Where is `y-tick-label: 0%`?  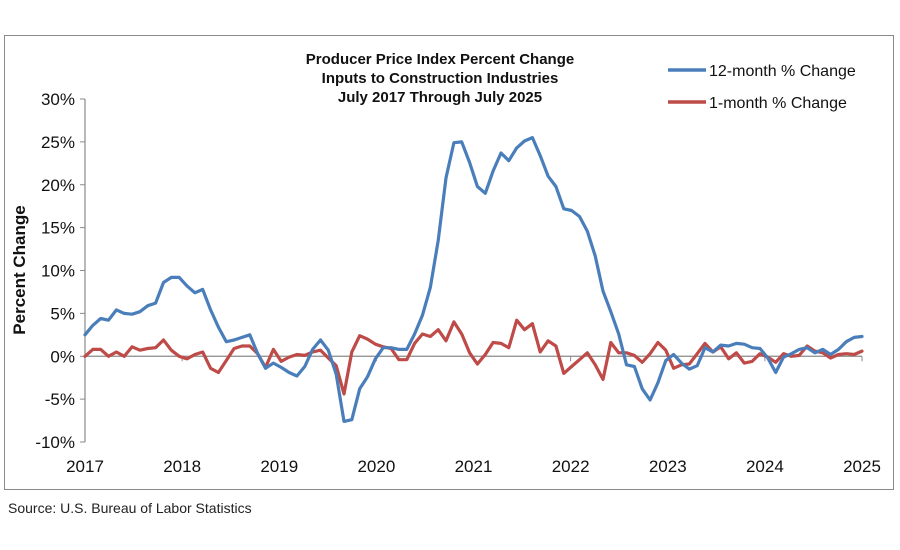 y-tick-label: 0% is located at coordinates (62, 356).